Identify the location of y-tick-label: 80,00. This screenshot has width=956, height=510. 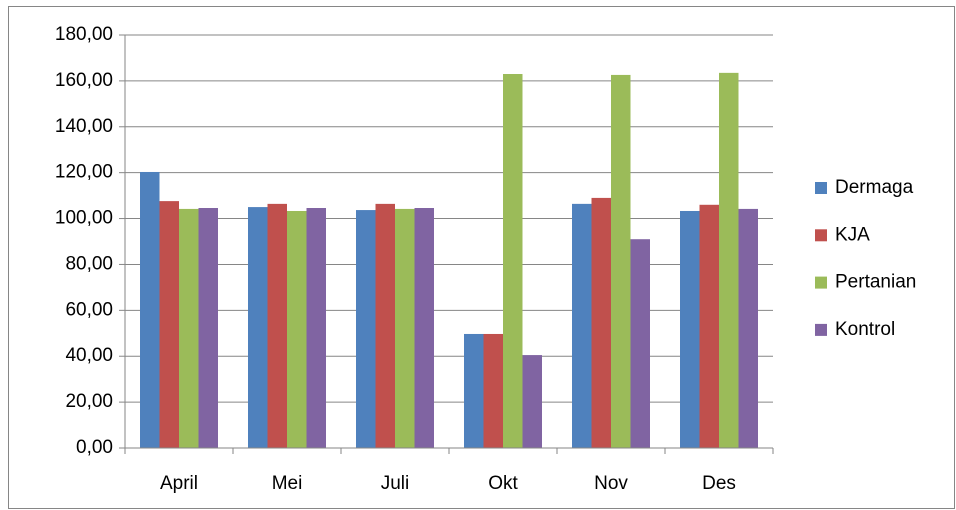
(89, 263).